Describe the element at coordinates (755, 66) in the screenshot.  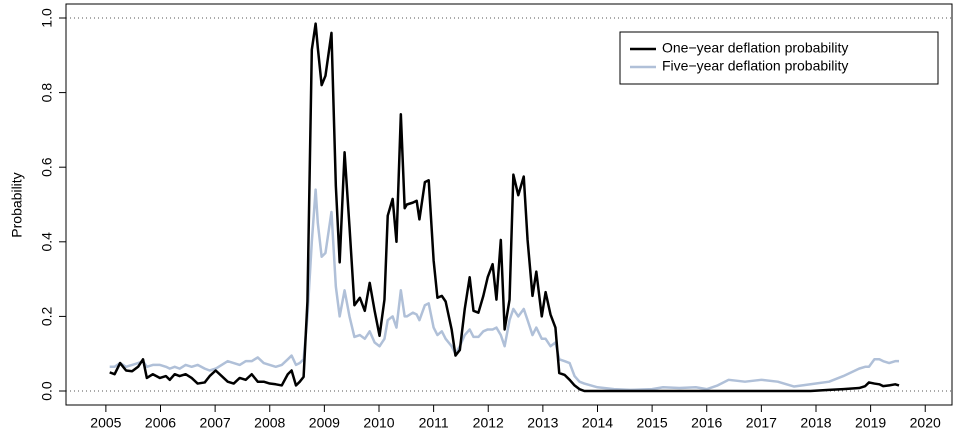
I see `legend-label: Five−year deflation probability` at that location.